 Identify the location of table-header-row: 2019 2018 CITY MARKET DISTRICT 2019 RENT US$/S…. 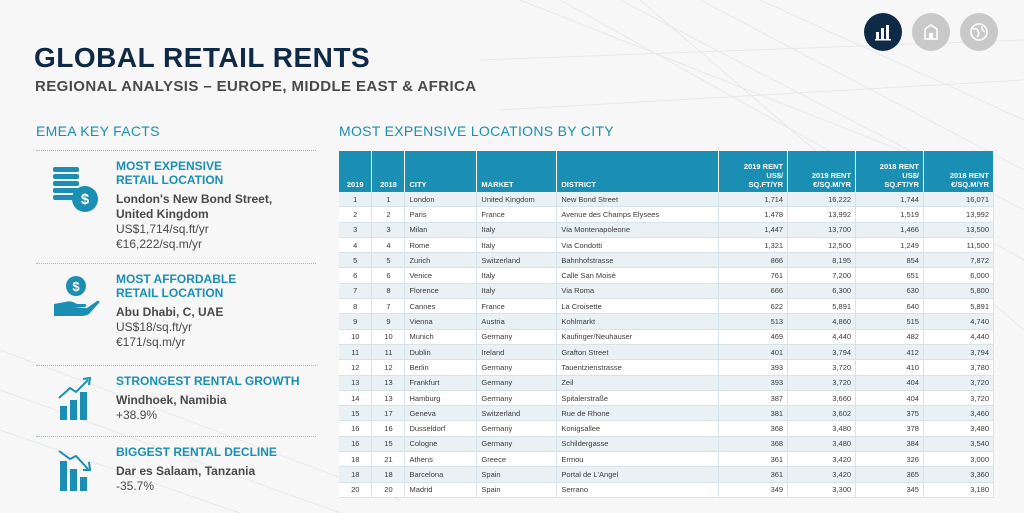
(667, 171).